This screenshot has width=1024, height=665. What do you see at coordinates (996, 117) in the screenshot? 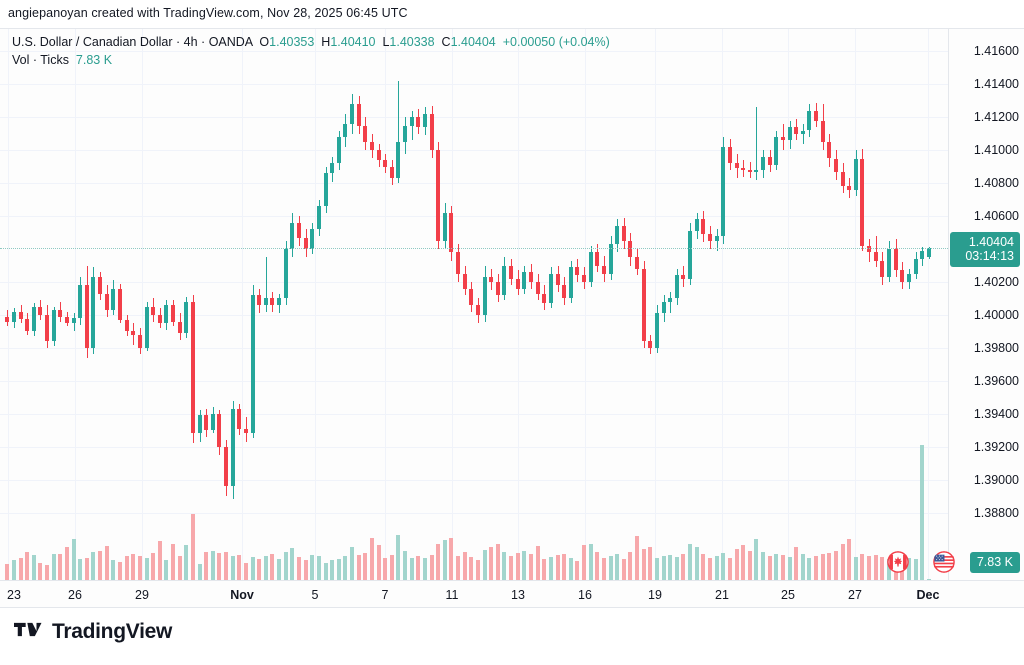
I see `price-tick-label: 1.41200` at bounding box center [996, 117].